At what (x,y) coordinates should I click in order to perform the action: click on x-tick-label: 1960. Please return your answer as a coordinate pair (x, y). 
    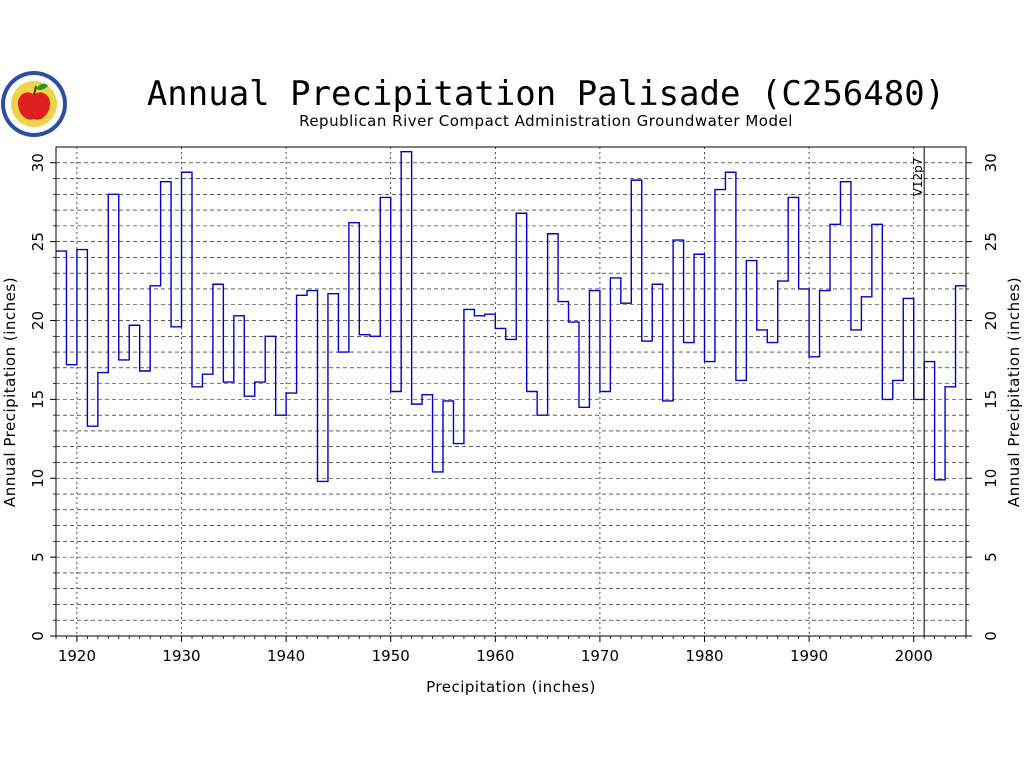
    Looking at the image, I should click on (495, 656).